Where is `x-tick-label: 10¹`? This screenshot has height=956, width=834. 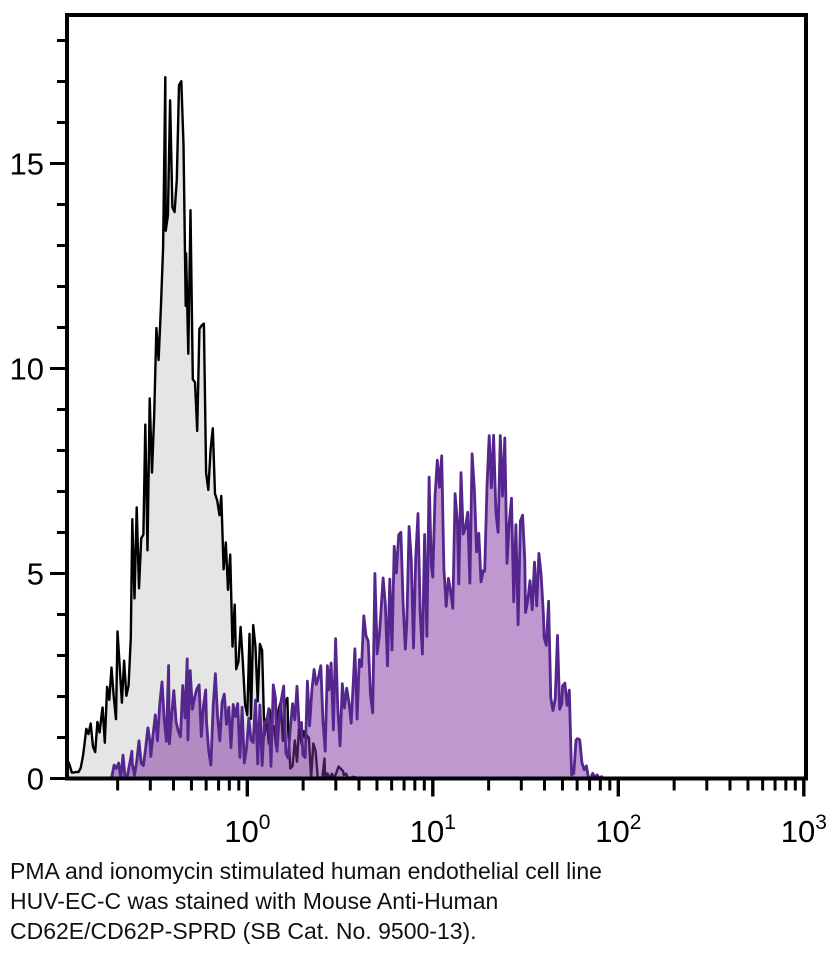
x-tick-label: 10¹ is located at coordinates (433, 830).